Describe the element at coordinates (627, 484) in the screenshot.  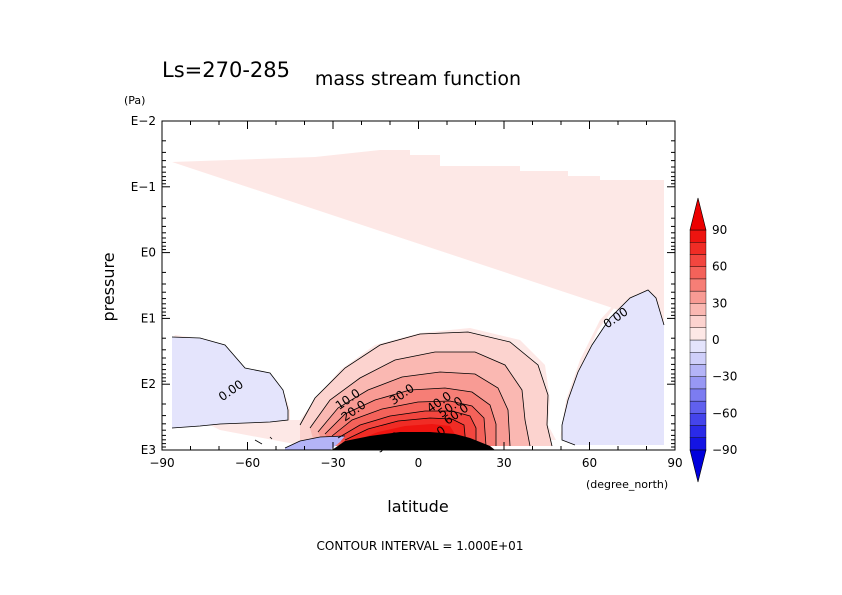
I see `x-unit-label: (degree_north)` at that location.